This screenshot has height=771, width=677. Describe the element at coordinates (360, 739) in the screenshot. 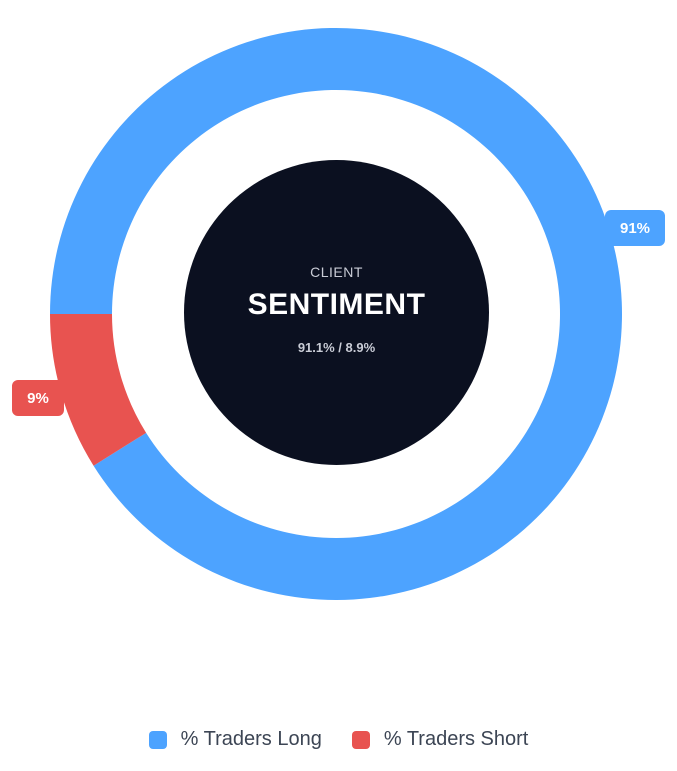

I see `legend-swatch-short` at that location.